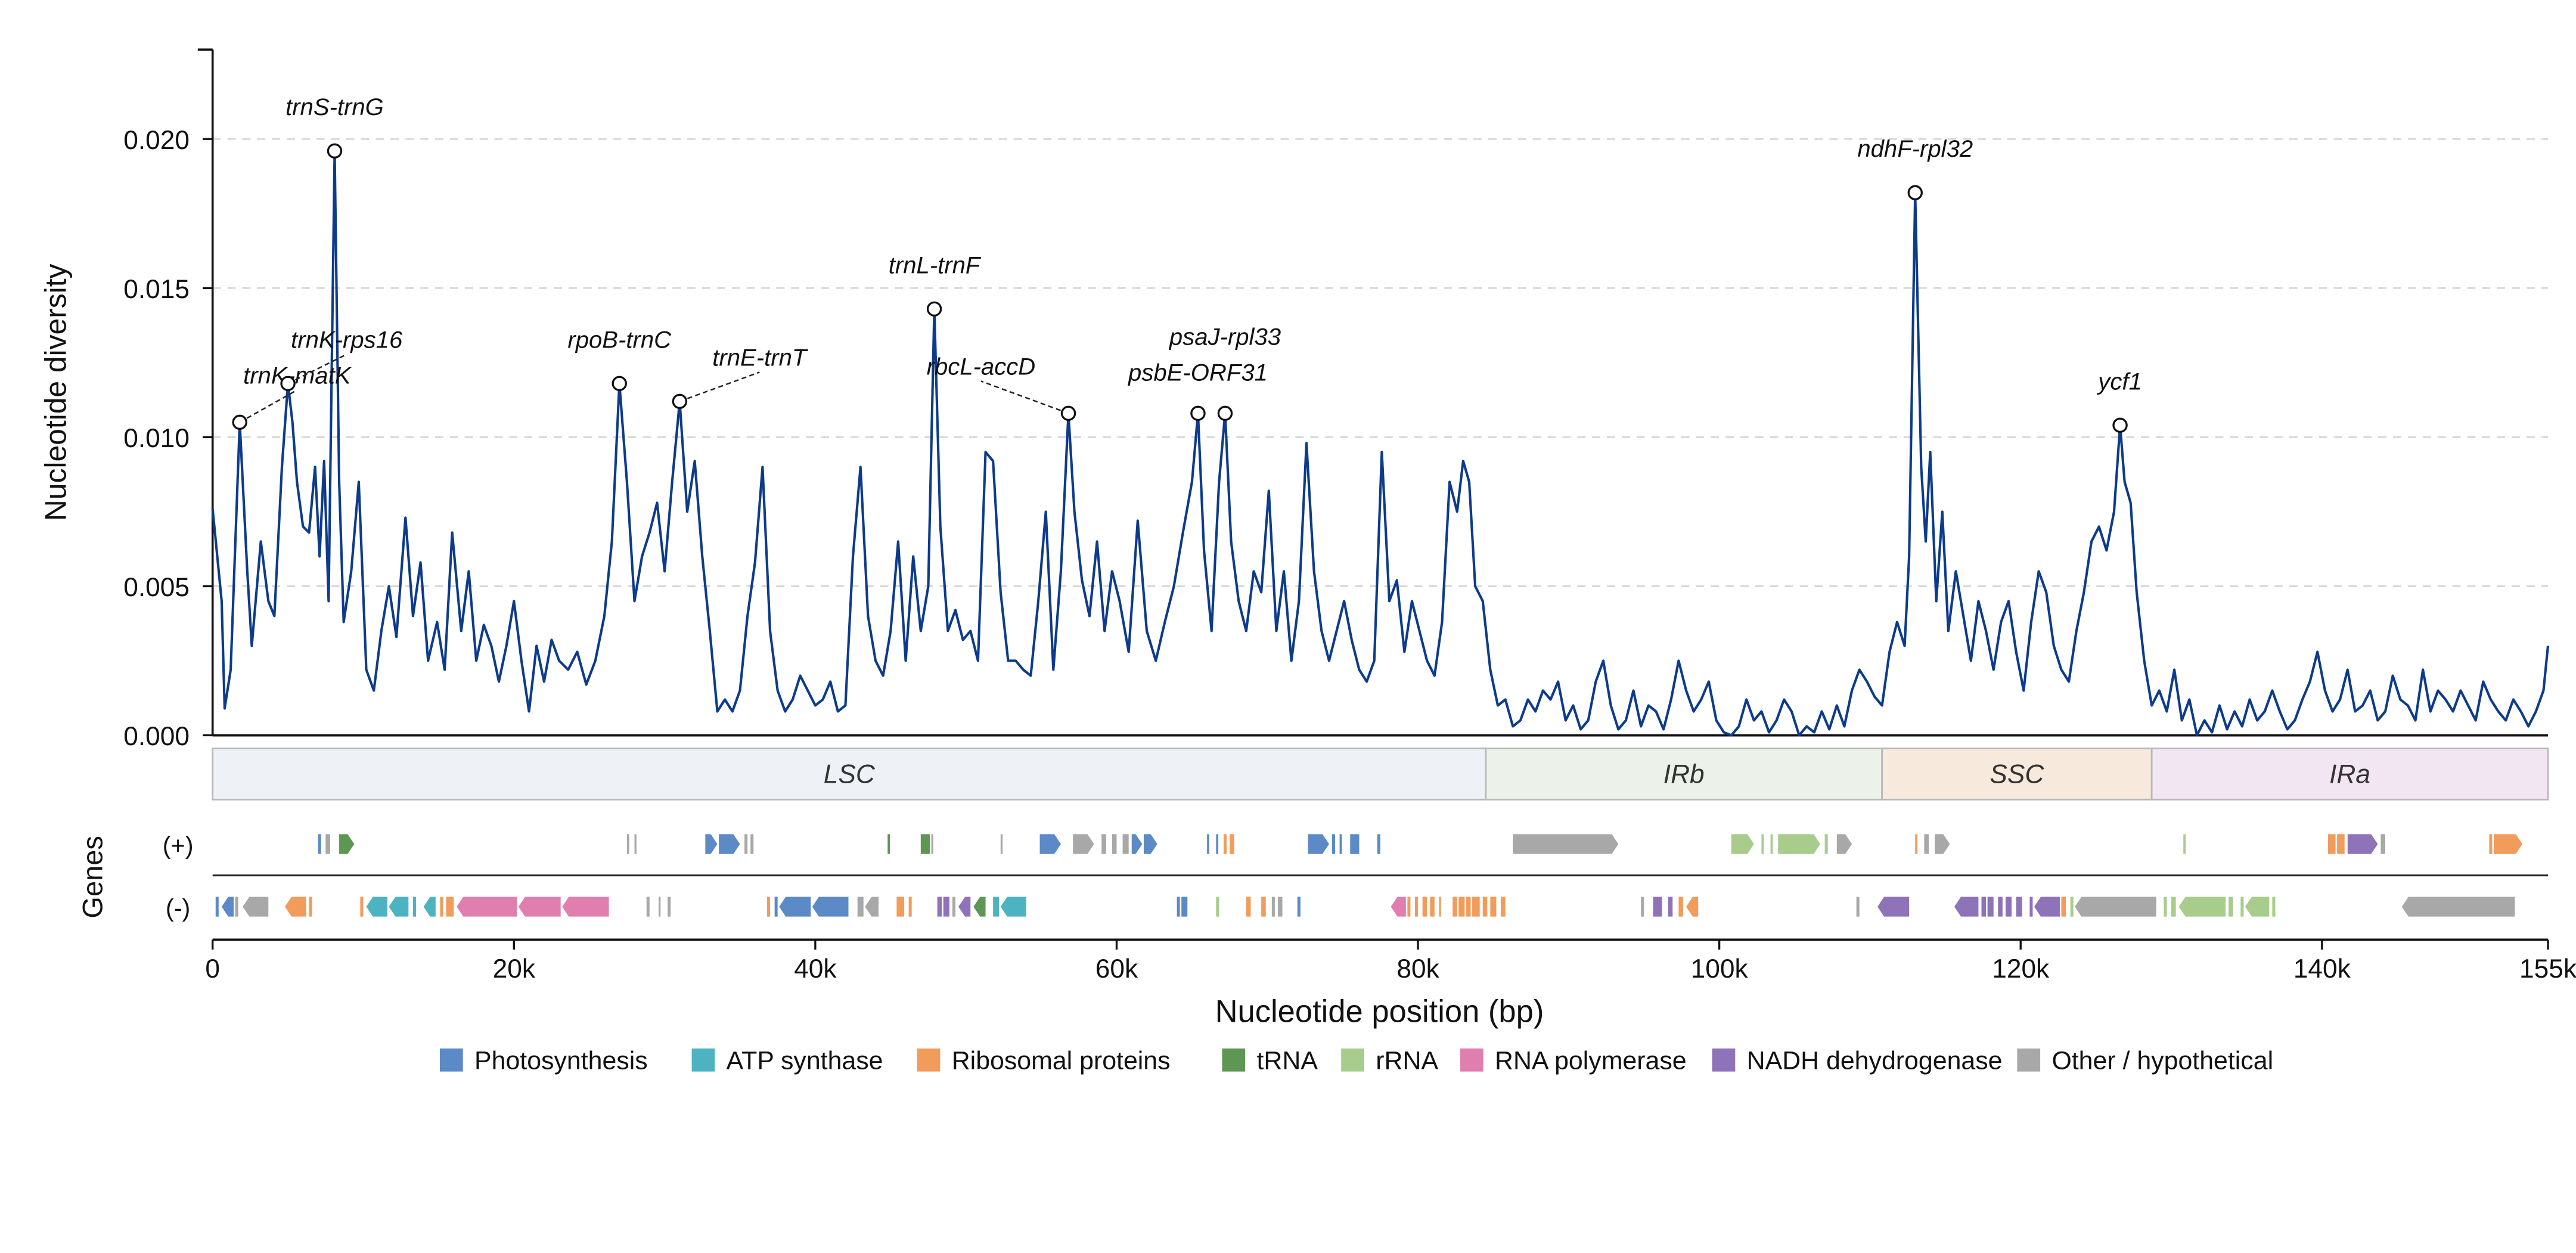 The image size is (2576, 1253). What do you see at coordinates (1062, 1060) in the screenshot?
I see `legend-label: Ribosomal proteins` at bounding box center [1062, 1060].